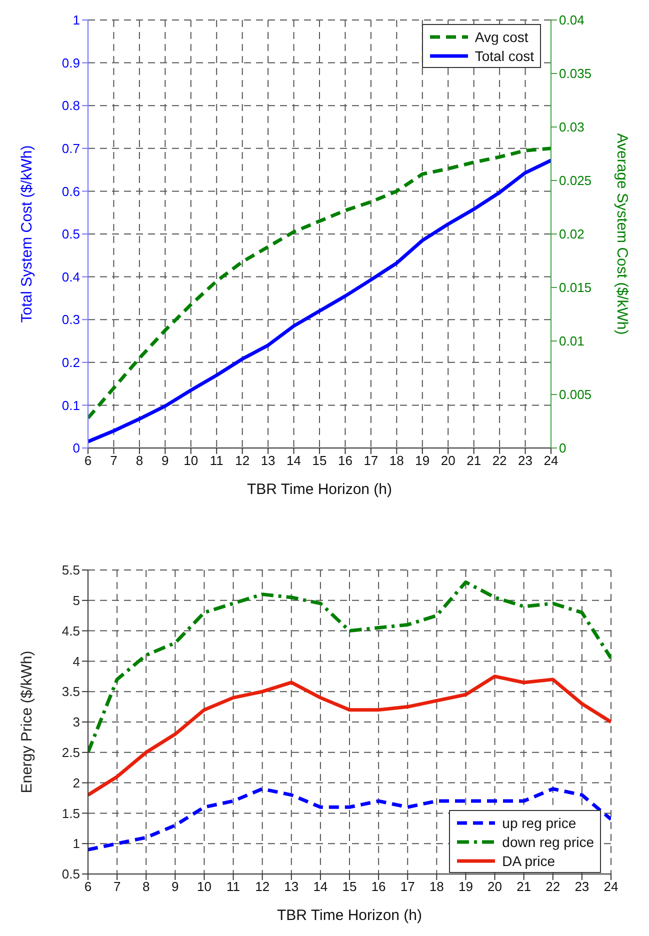 Image resolution: width=649 pixels, height=936 pixels. What do you see at coordinates (76, 722) in the screenshot?
I see `y-tick-label: 3` at bounding box center [76, 722].